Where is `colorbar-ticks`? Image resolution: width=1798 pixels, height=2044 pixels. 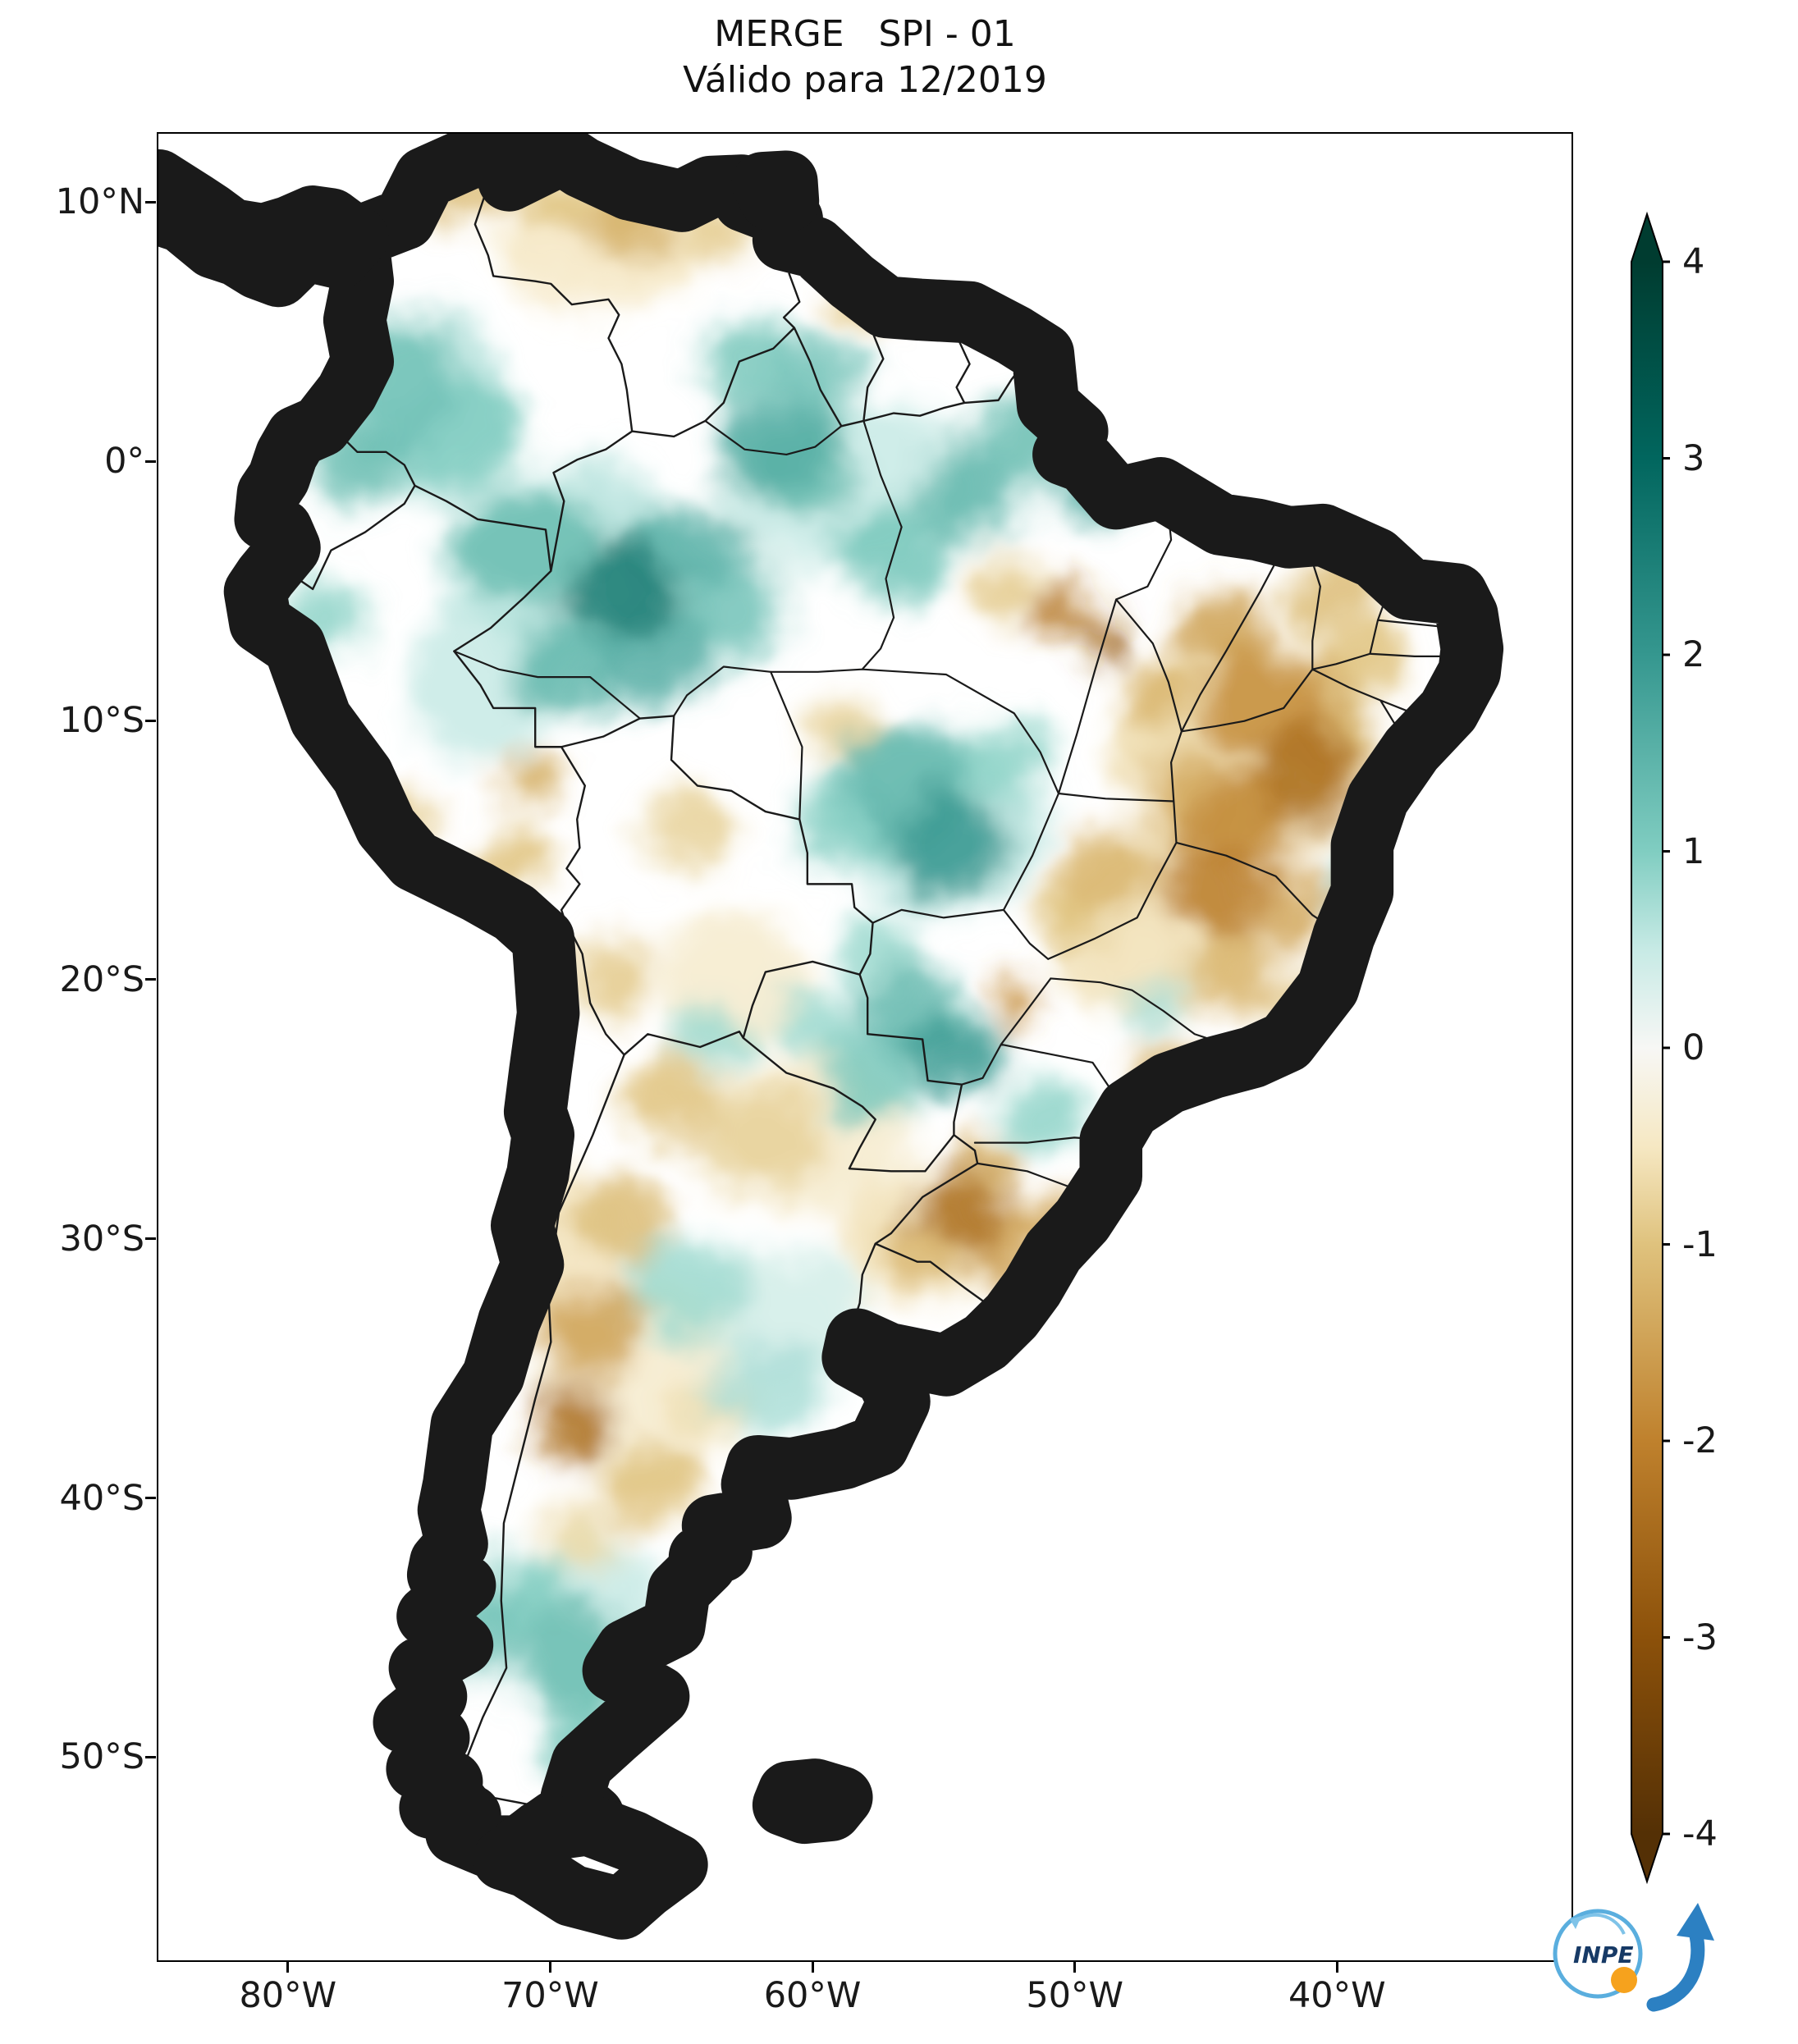 colorbar-ticks is located at coordinates (1666, 1048).